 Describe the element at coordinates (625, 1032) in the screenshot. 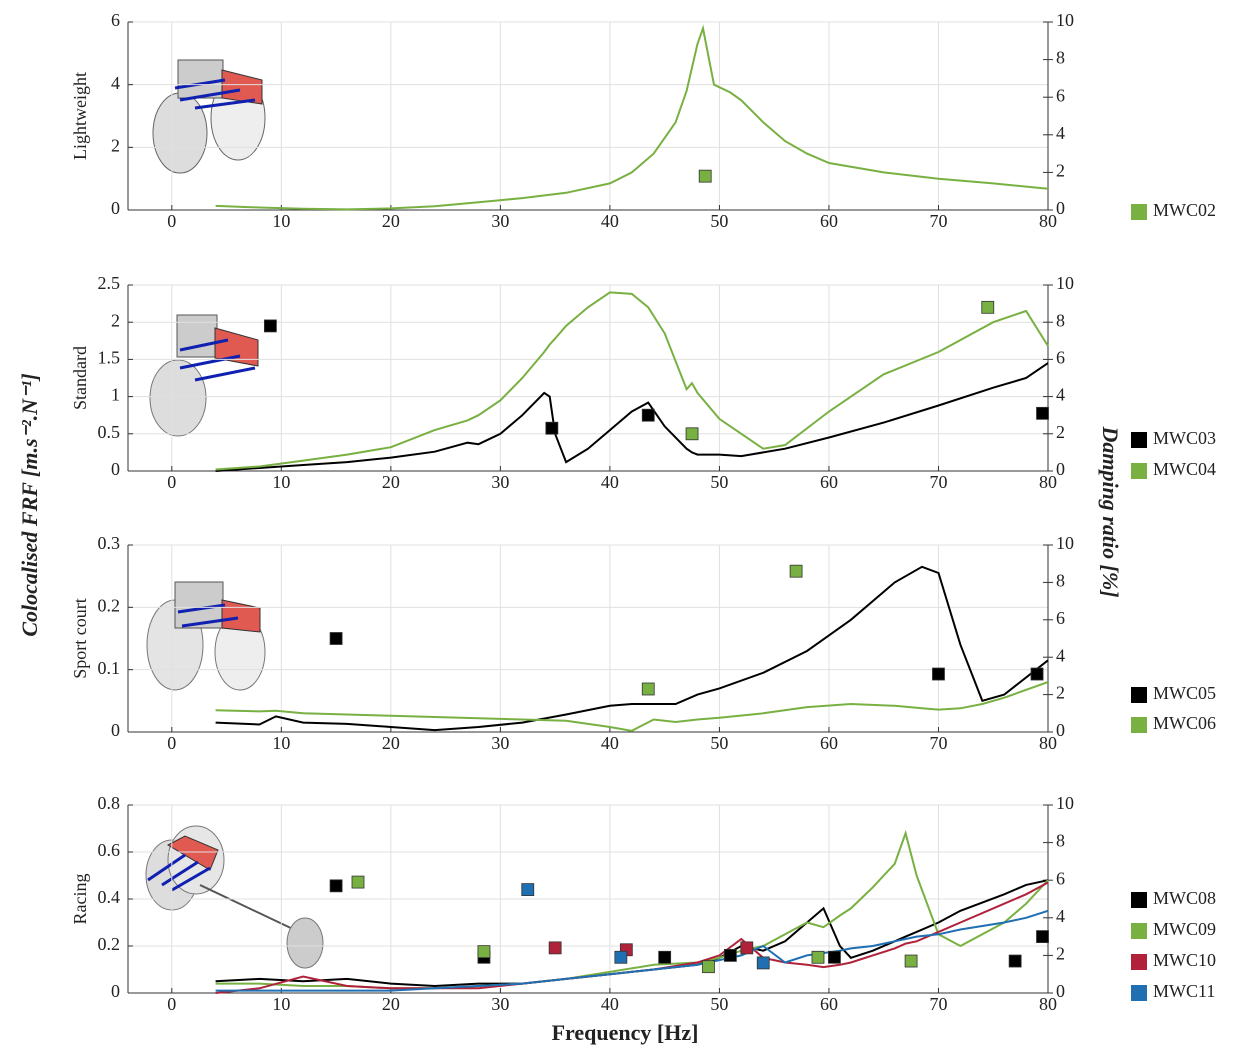

I see `x-axis-title: Frequency [Hz]` at that location.